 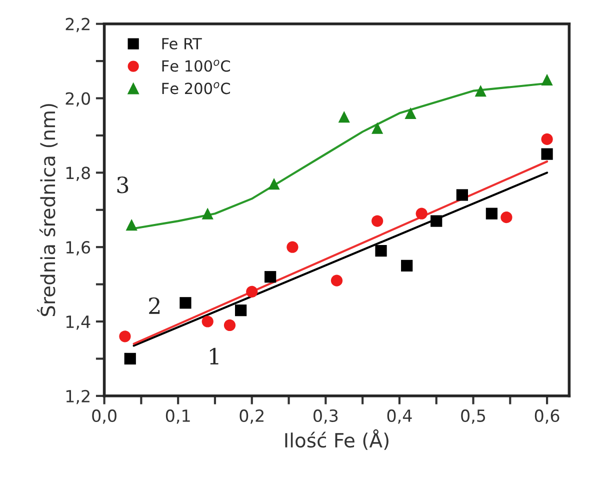 What do you see at coordinates (78, 25) in the screenshot?
I see `y-tick-label: 2,2` at bounding box center [78, 25].